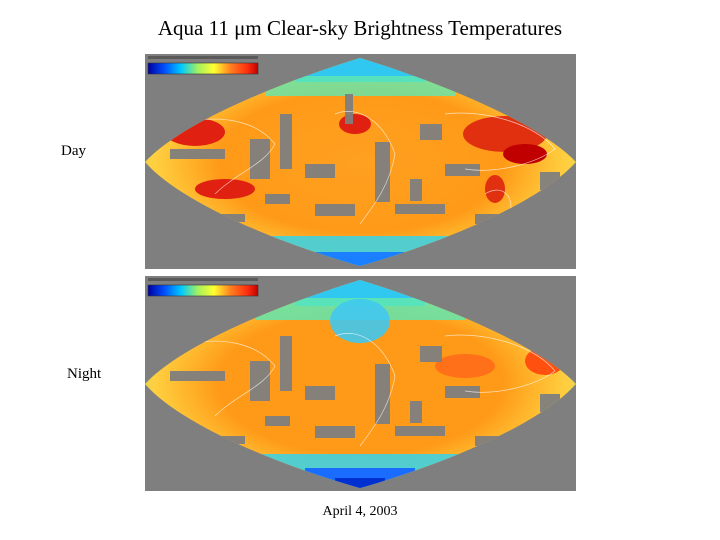 This screenshot has width=720, height=540. Describe the element at coordinates (360, 511) in the screenshot. I see `date-caption: April 4, 2003` at that location.